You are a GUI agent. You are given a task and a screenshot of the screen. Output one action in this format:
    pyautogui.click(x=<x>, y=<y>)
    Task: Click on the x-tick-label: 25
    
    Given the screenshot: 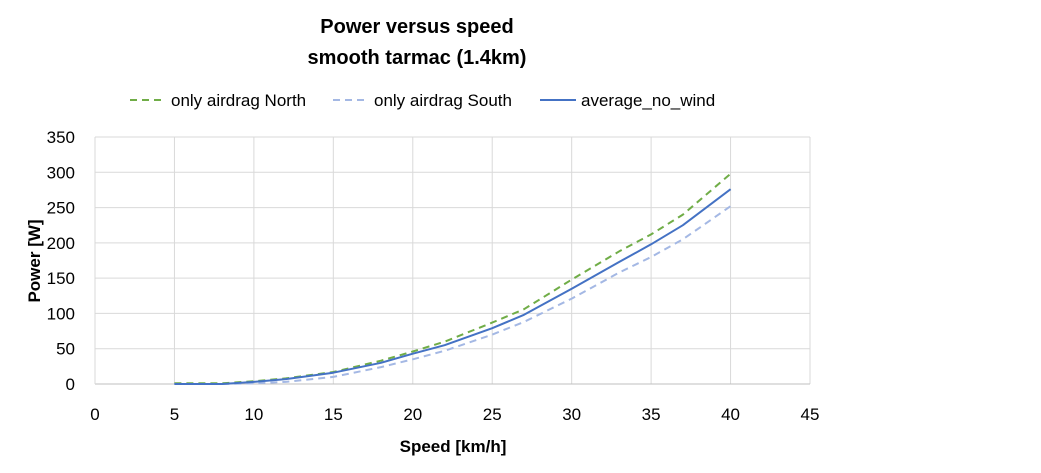 What is the action you would take?
    pyautogui.click(x=492, y=414)
    